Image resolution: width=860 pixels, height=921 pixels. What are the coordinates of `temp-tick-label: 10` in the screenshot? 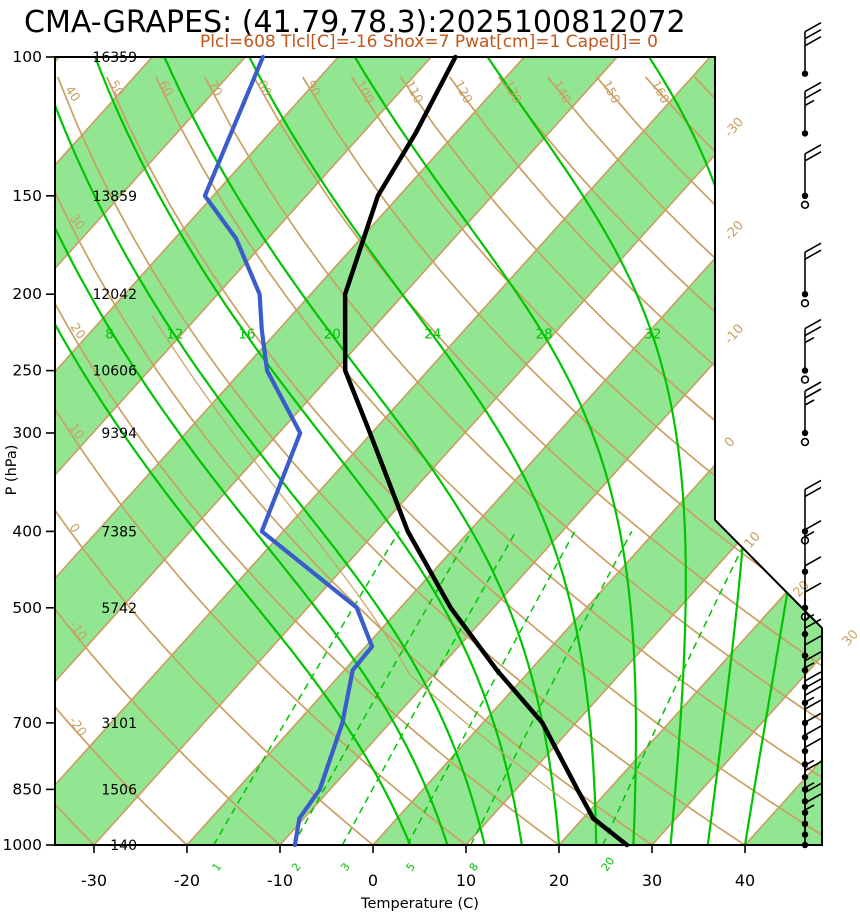 It's located at (466, 880).